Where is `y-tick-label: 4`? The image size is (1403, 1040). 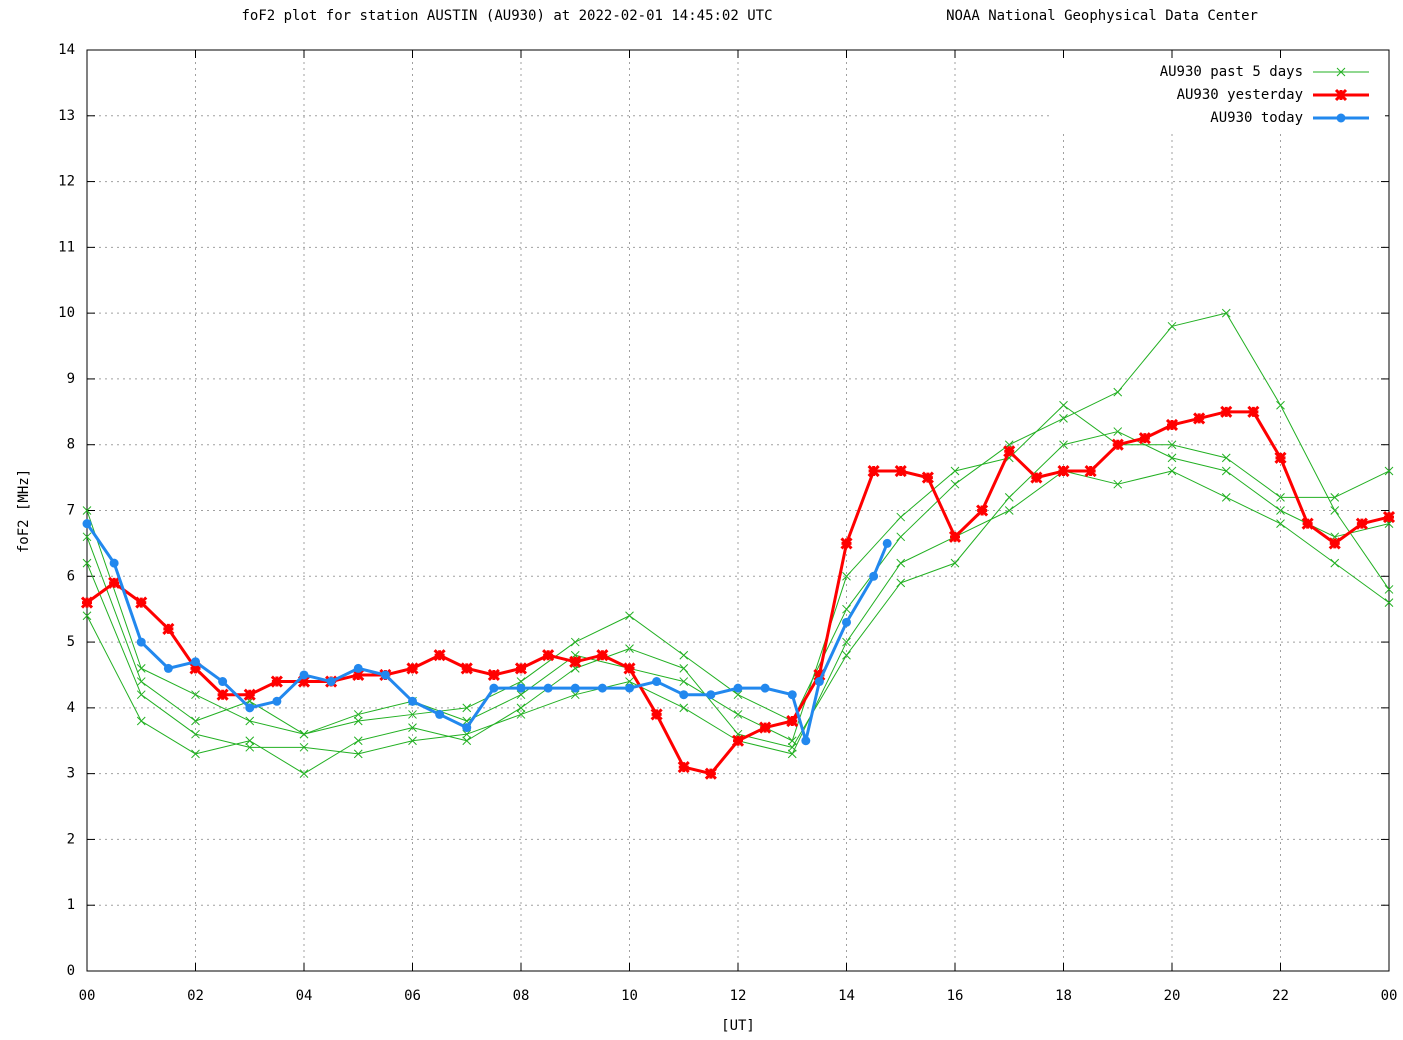
y-tick-label: 4 is located at coordinates (71, 708).